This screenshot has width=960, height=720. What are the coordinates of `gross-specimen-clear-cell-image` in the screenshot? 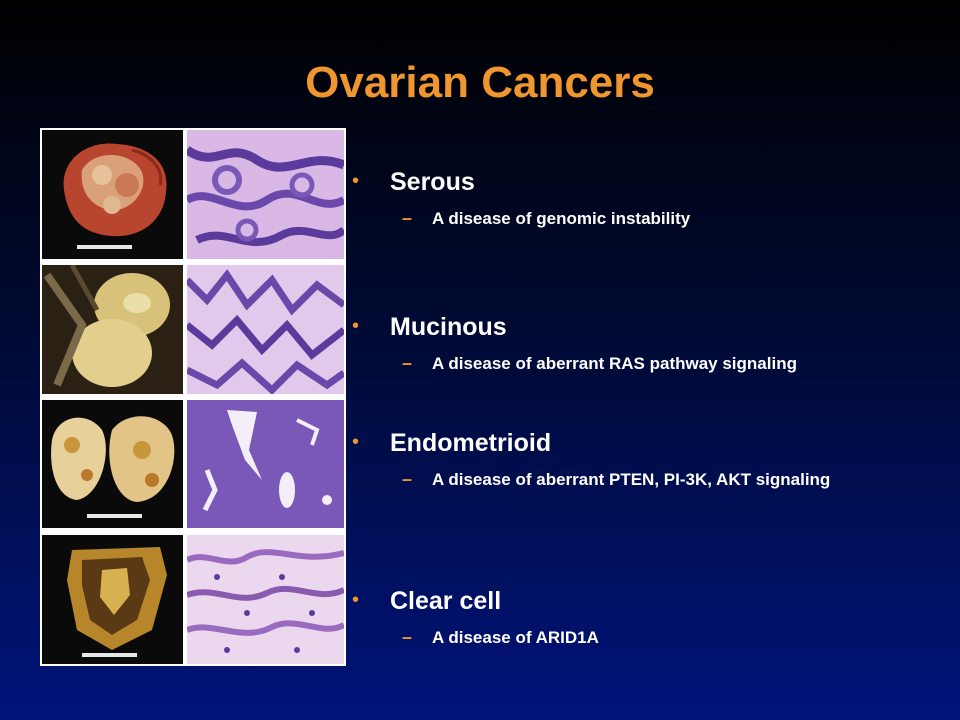 It's located at (112, 599).